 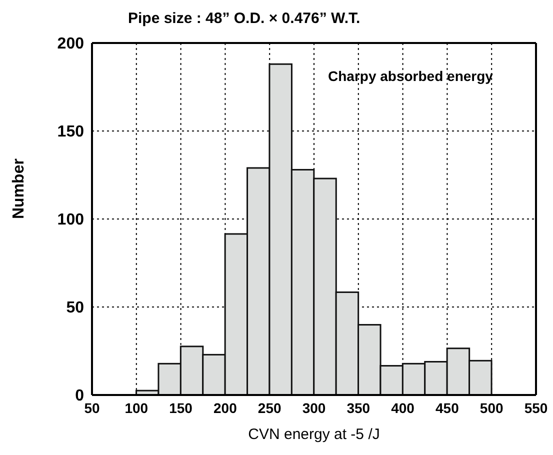 What do you see at coordinates (75, 308) in the screenshot?
I see `y-tick-label: 50` at bounding box center [75, 308].